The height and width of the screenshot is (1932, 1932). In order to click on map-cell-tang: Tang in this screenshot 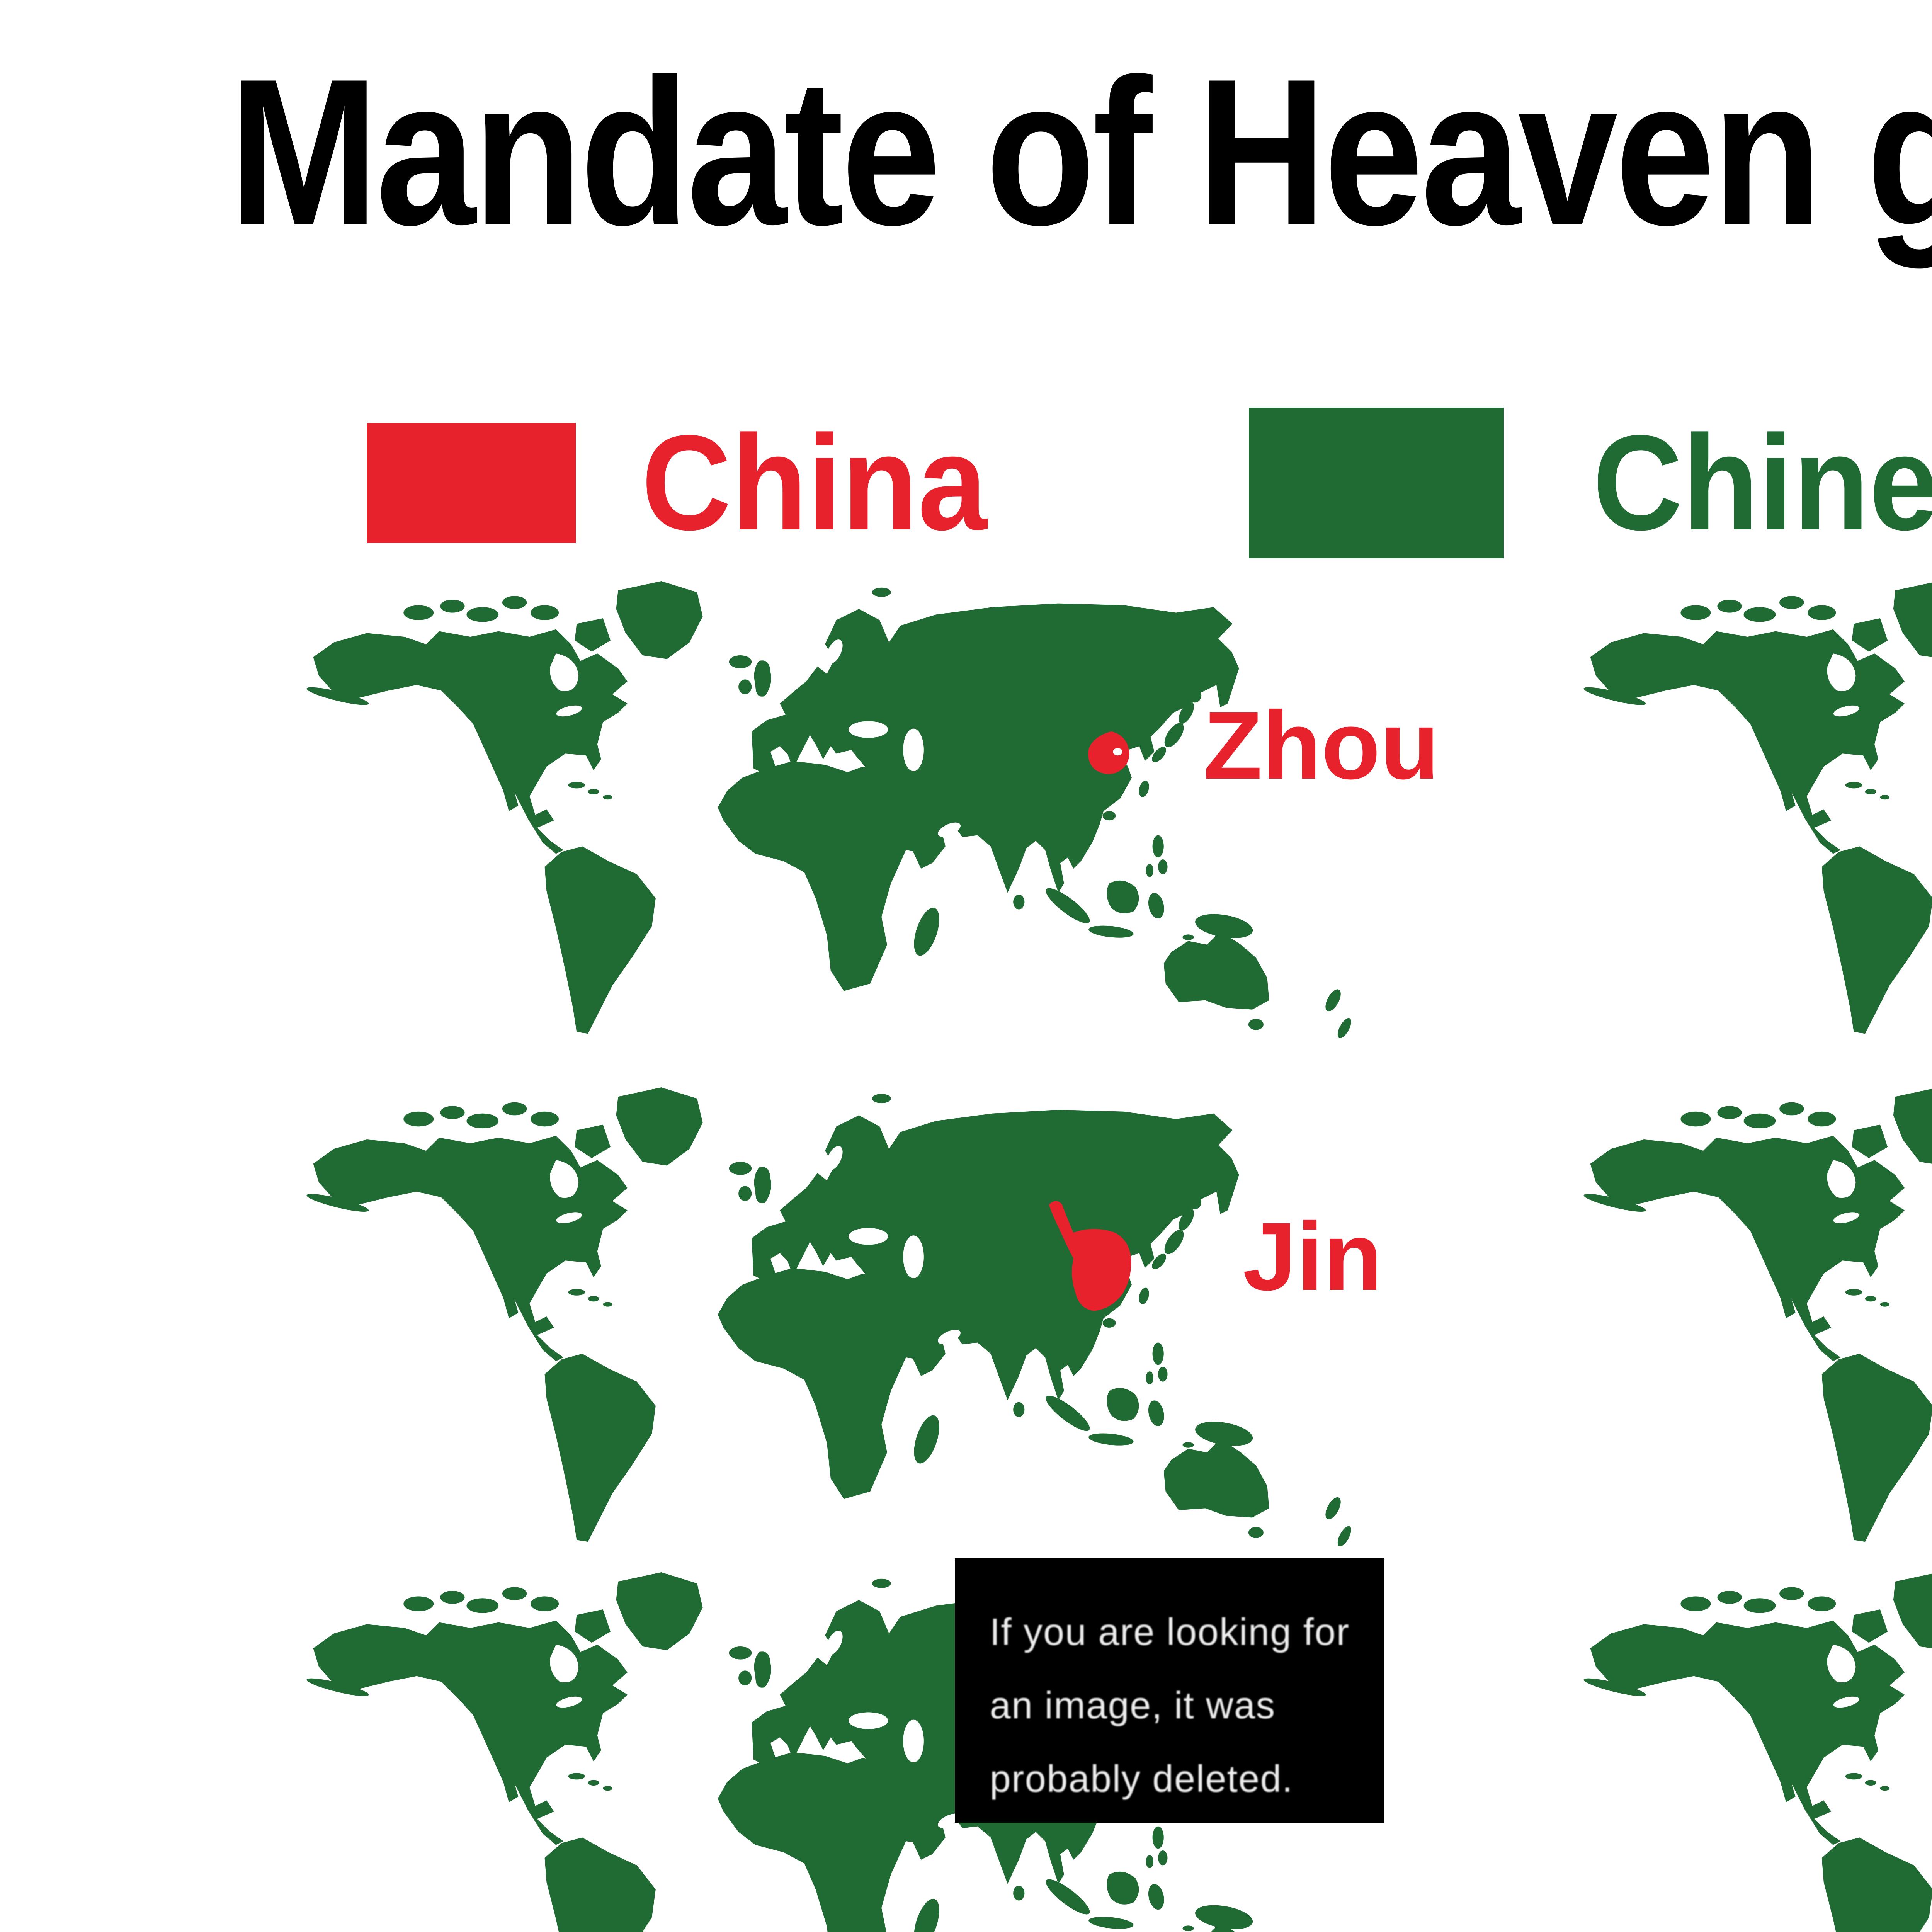, I will do `click(1743, 1313)`.